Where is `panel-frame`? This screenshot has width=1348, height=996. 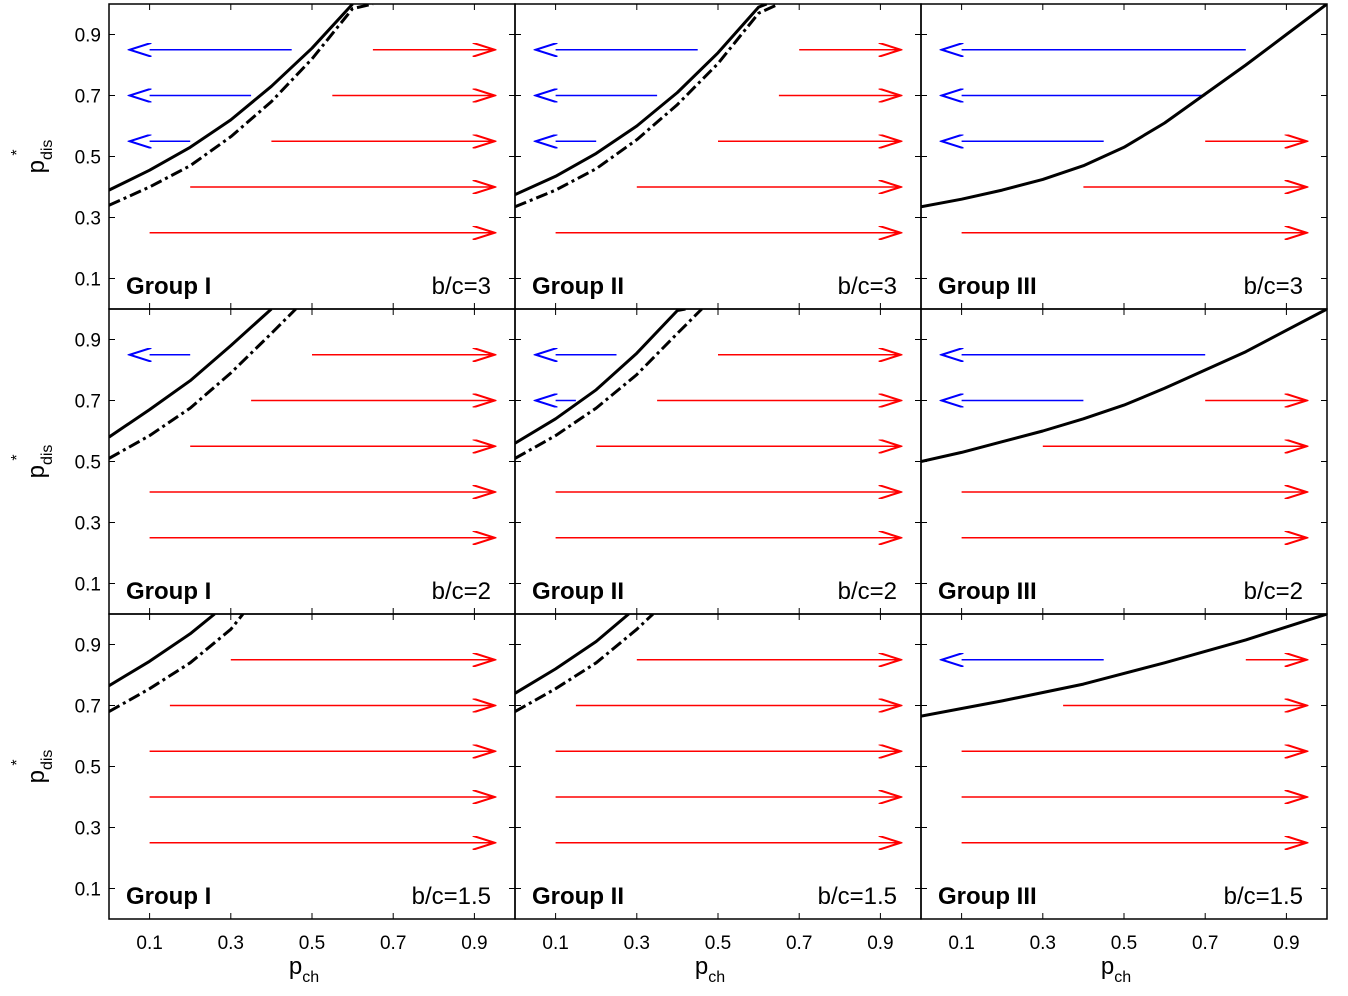 panel-frame is located at coordinates (1124, 766).